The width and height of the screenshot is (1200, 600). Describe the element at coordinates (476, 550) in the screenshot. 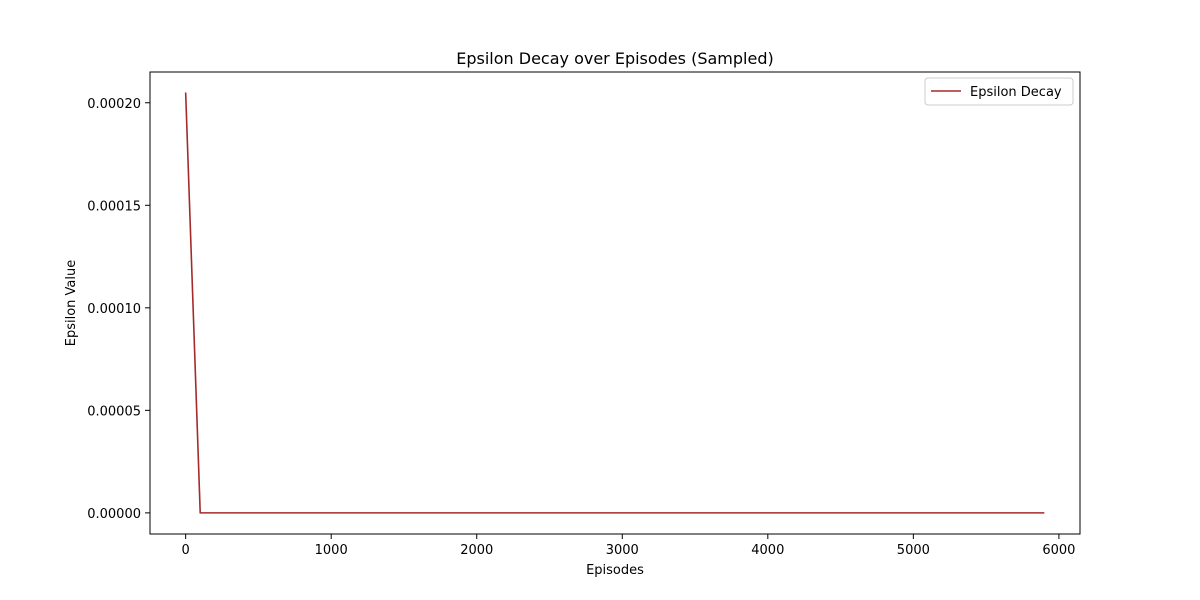

I see `x-tick-label: 2000` at that location.